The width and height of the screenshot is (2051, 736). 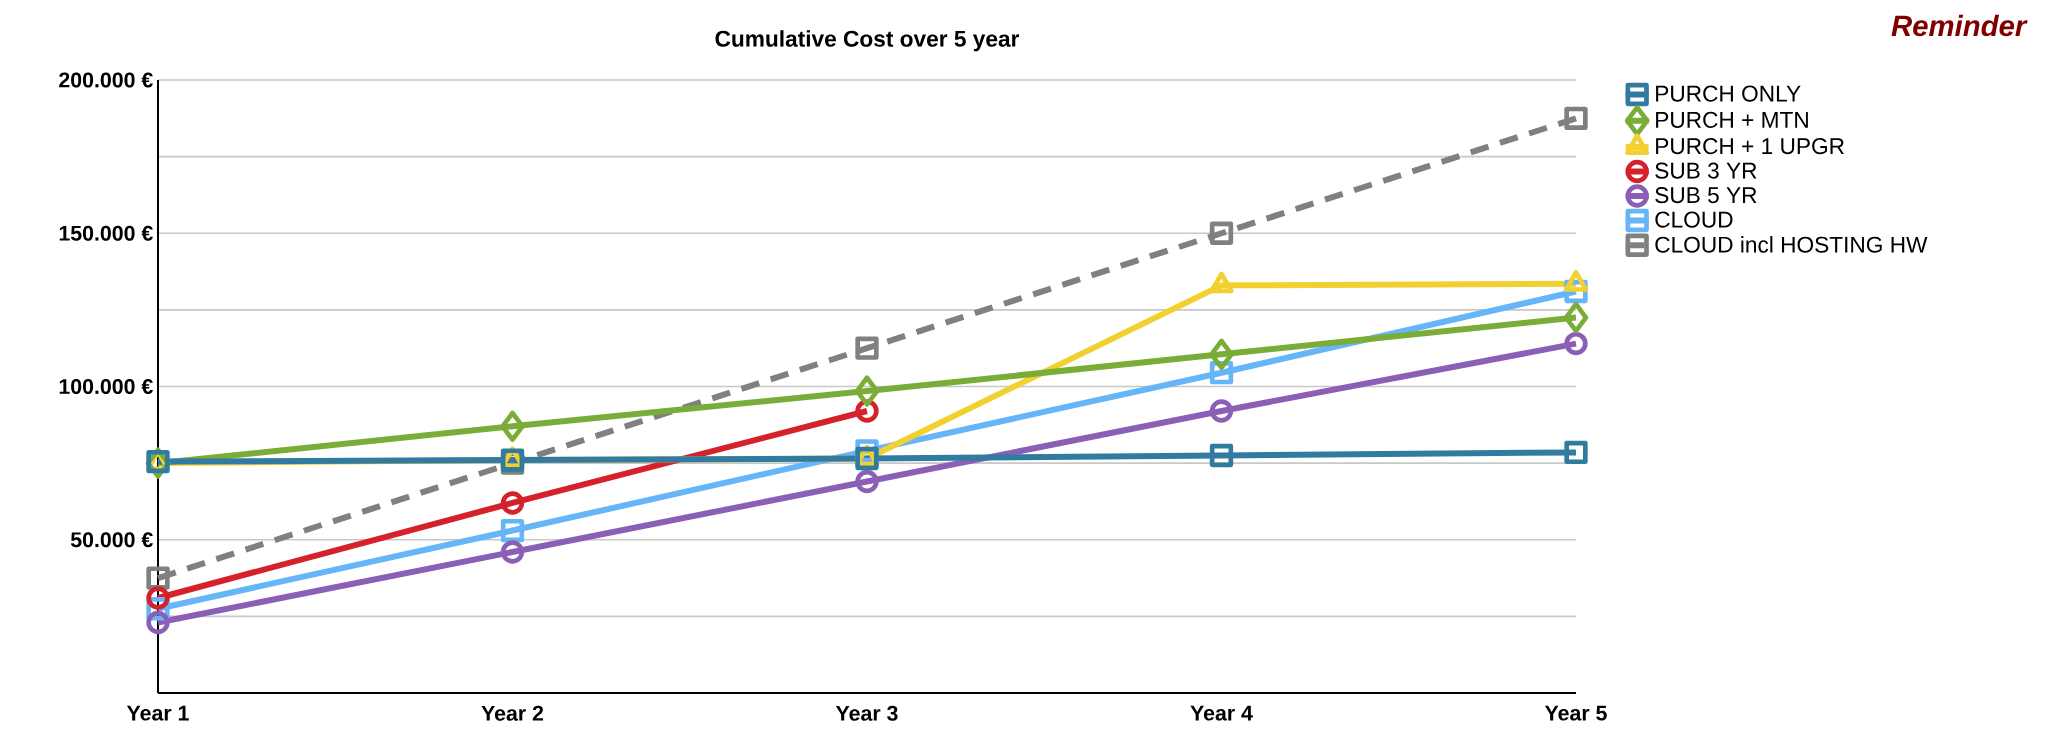 I want to click on y-tick-label: 150.000 €, so click(x=106, y=233).